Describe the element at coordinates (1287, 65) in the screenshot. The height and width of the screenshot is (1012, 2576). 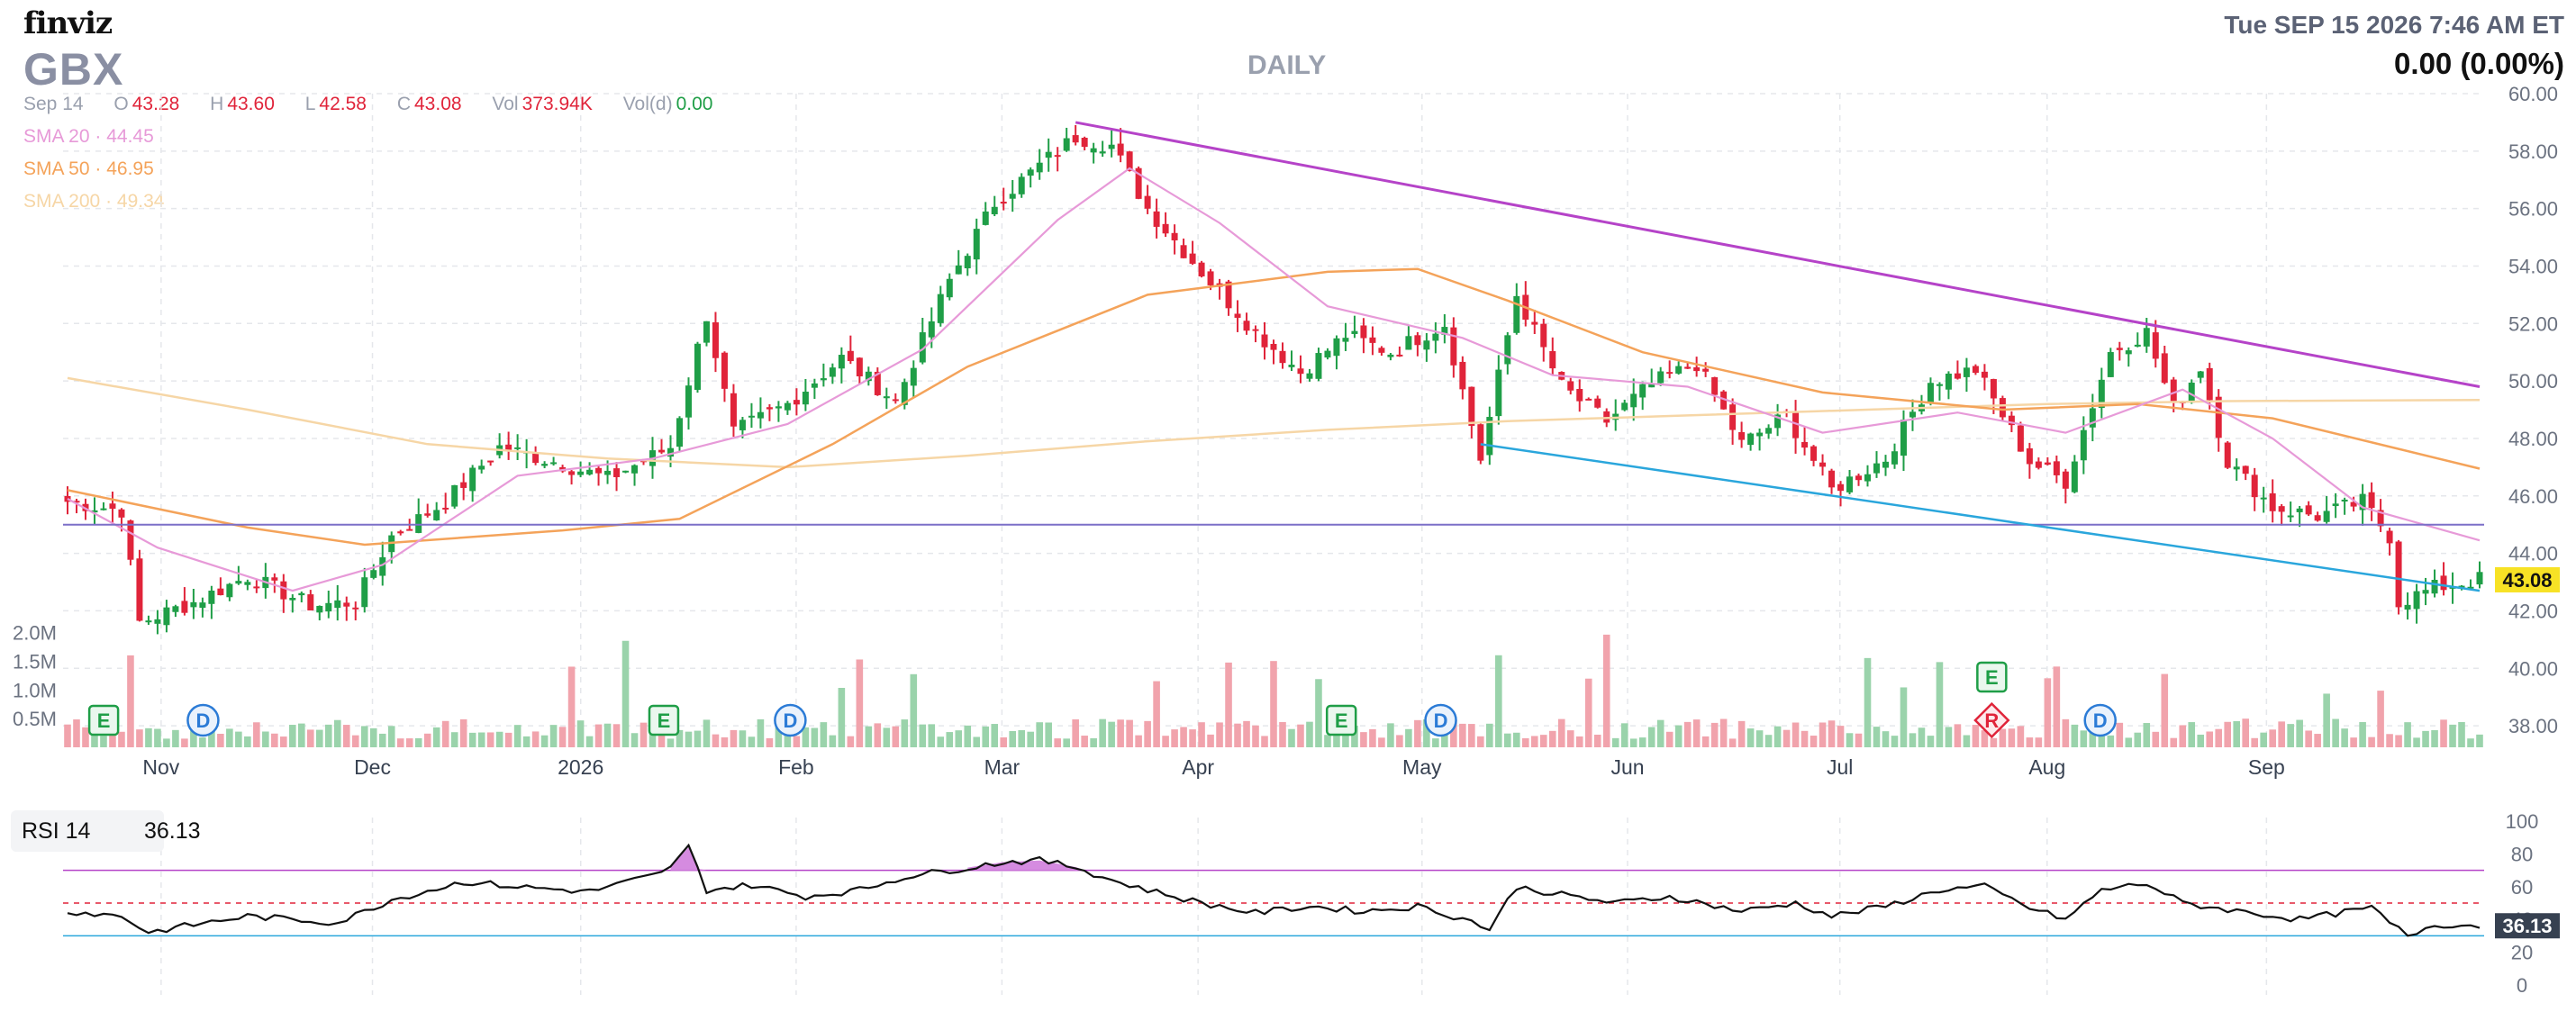
I see `chart-period: DAILY` at that location.